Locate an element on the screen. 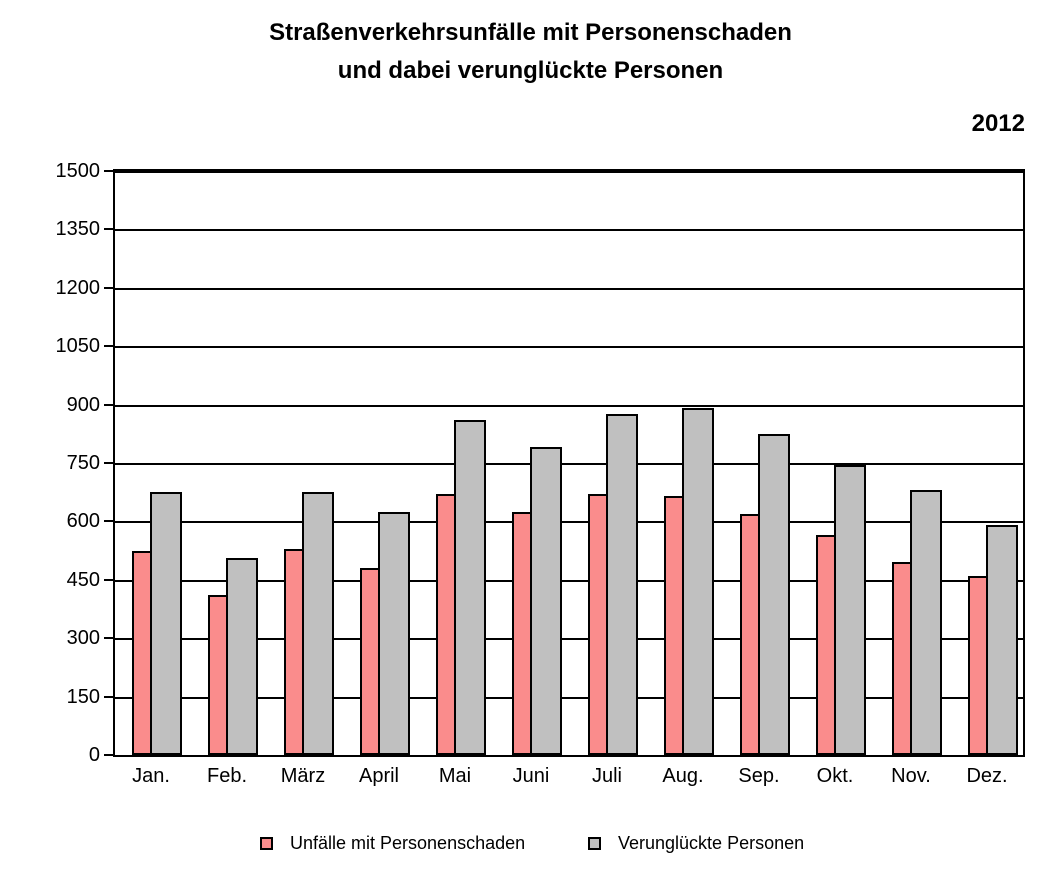 Image resolution: width=1061 pixels, height=869 pixels. x-axis-label-Juni: Juni is located at coordinates (531, 776).